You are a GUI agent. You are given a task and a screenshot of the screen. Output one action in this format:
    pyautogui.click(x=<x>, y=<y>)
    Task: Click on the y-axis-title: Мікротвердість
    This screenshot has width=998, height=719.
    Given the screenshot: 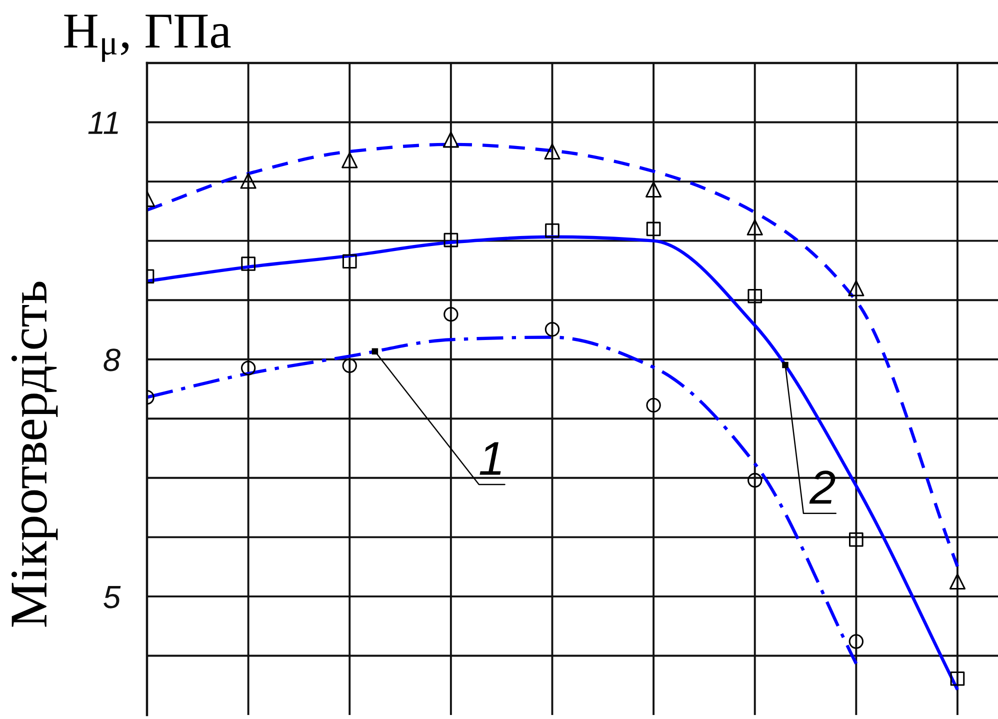 What is the action you would take?
    pyautogui.click(x=34, y=454)
    